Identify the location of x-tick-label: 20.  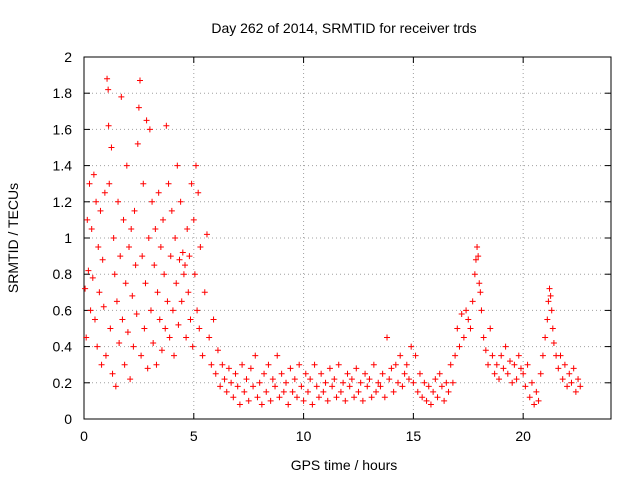
(523, 436).